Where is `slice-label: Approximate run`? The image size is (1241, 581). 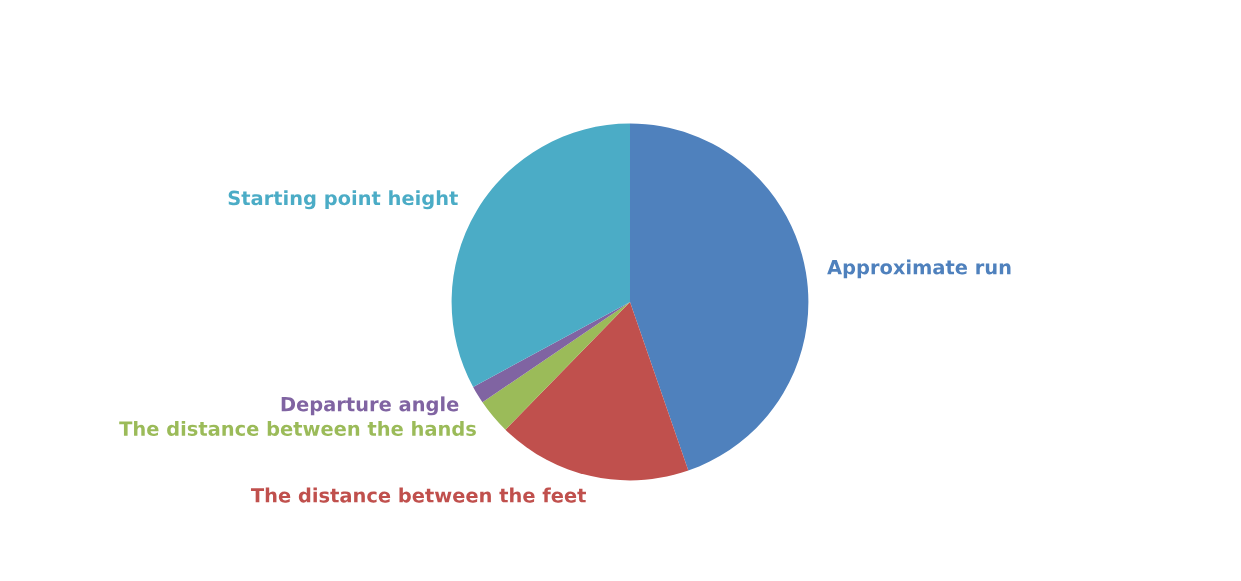 slice-label: Approximate run is located at coordinates (919, 269).